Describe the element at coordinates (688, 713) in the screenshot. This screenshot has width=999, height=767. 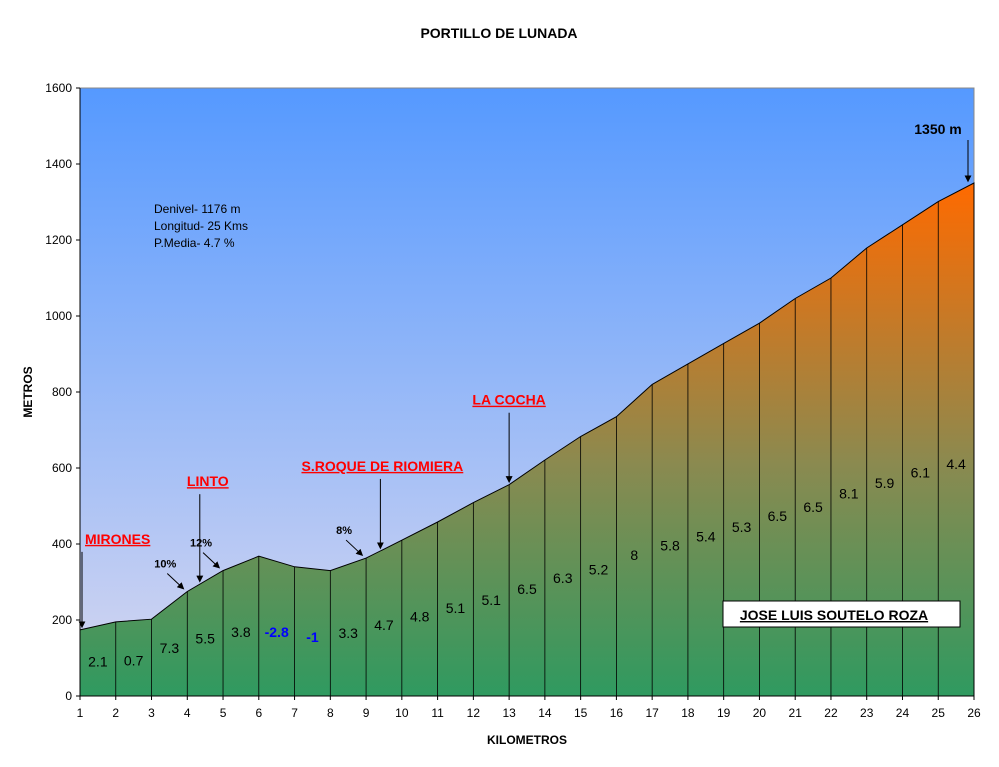
I see `x-tick-label: 18` at that location.